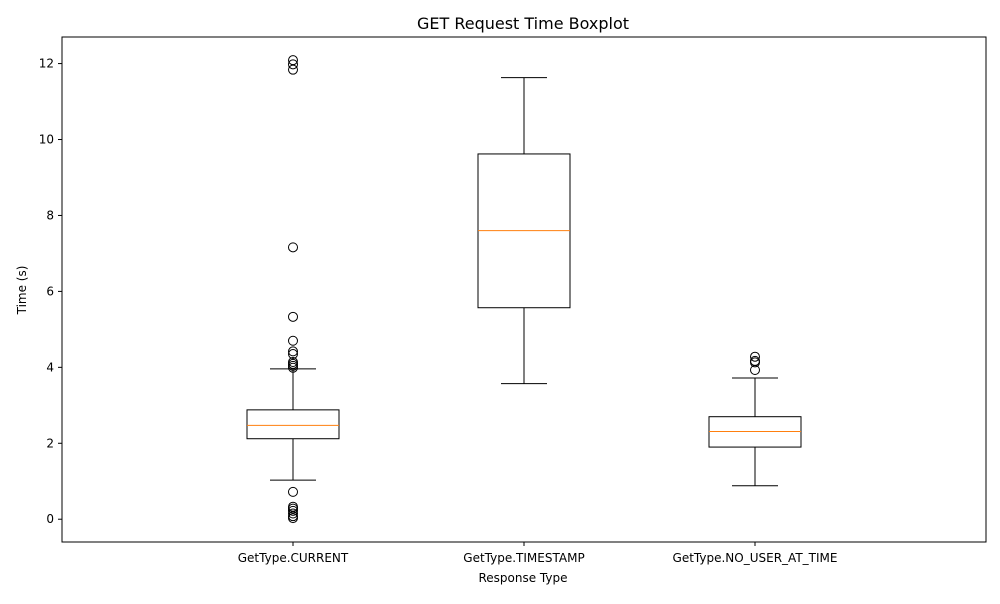 Image resolution: width=1000 pixels, height=604 pixels. I want to click on x-tick-label: GetType.NO_USER_AT_TIME, so click(755, 558).